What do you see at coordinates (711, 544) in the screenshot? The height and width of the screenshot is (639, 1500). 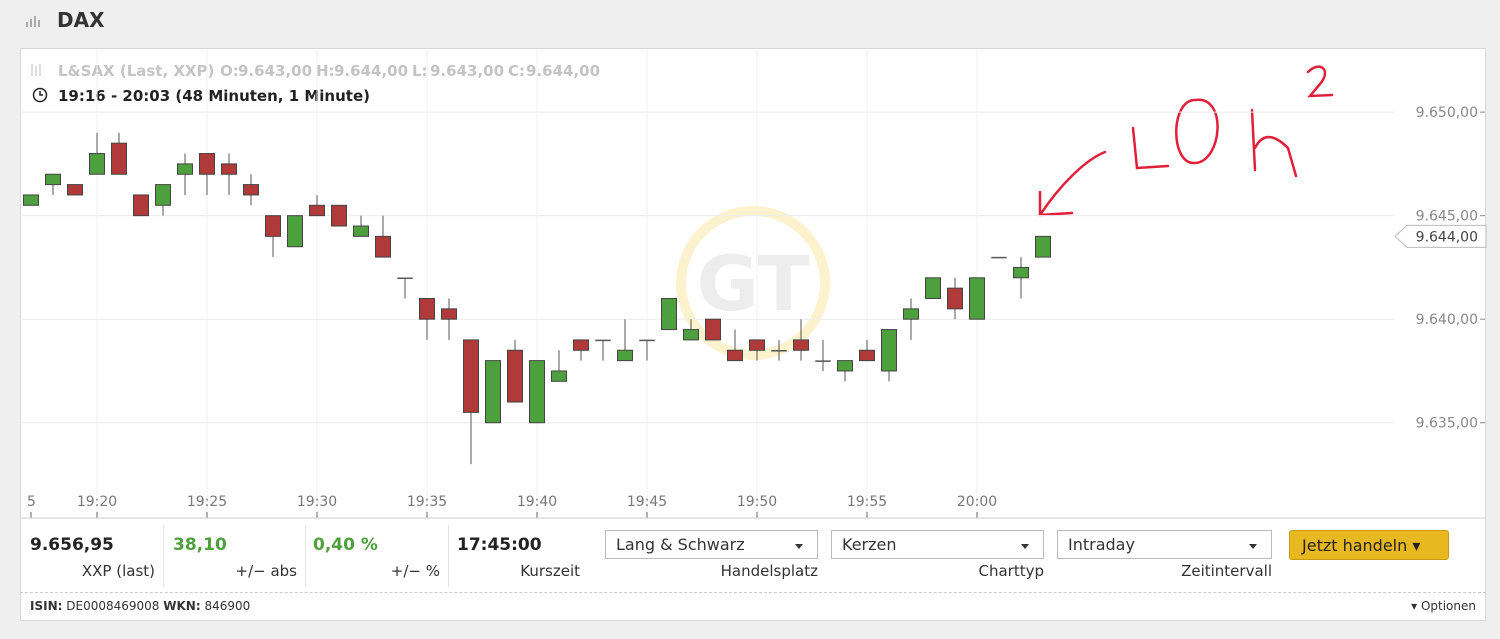 I see `select: Lang & Schwarz` at bounding box center [711, 544].